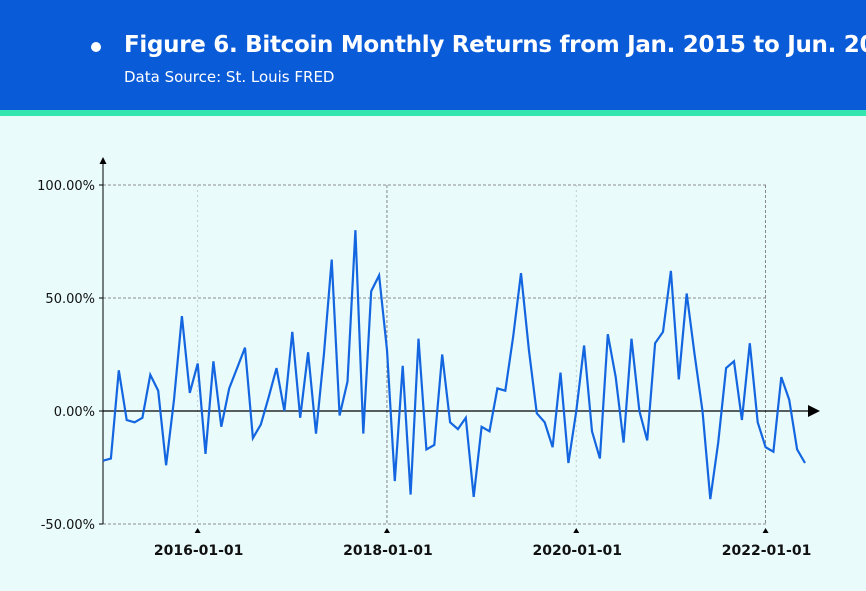 This screenshot has height=591, width=866. Describe the element at coordinates (577, 551) in the screenshot. I see `x-tick-label: 2020-01-01` at that location.